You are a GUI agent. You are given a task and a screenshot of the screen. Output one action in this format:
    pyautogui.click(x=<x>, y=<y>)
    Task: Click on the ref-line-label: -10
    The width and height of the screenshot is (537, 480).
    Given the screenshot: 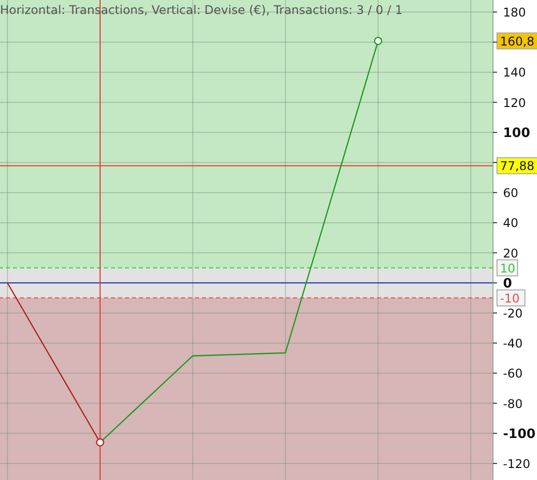 What is the action you would take?
    pyautogui.click(x=510, y=298)
    